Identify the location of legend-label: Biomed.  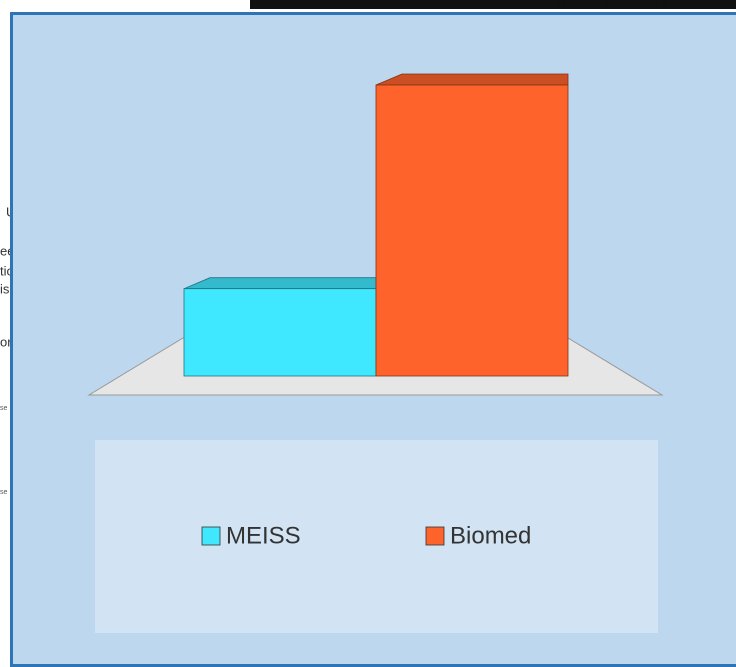
(490, 535).